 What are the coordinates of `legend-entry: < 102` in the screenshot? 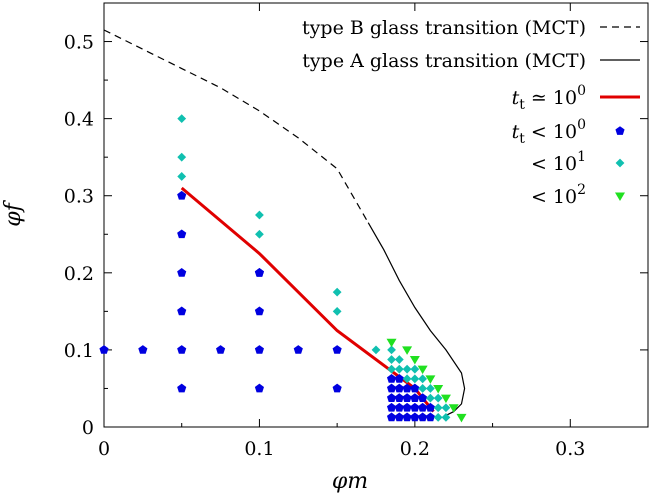 It's located at (578, 195).